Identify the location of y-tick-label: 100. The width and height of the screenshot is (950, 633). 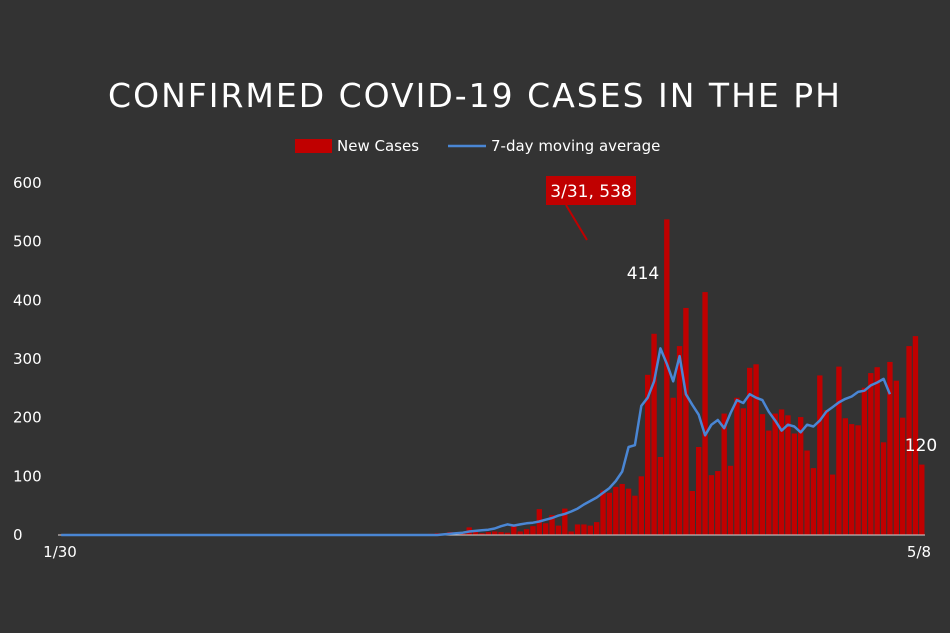
(27, 476).